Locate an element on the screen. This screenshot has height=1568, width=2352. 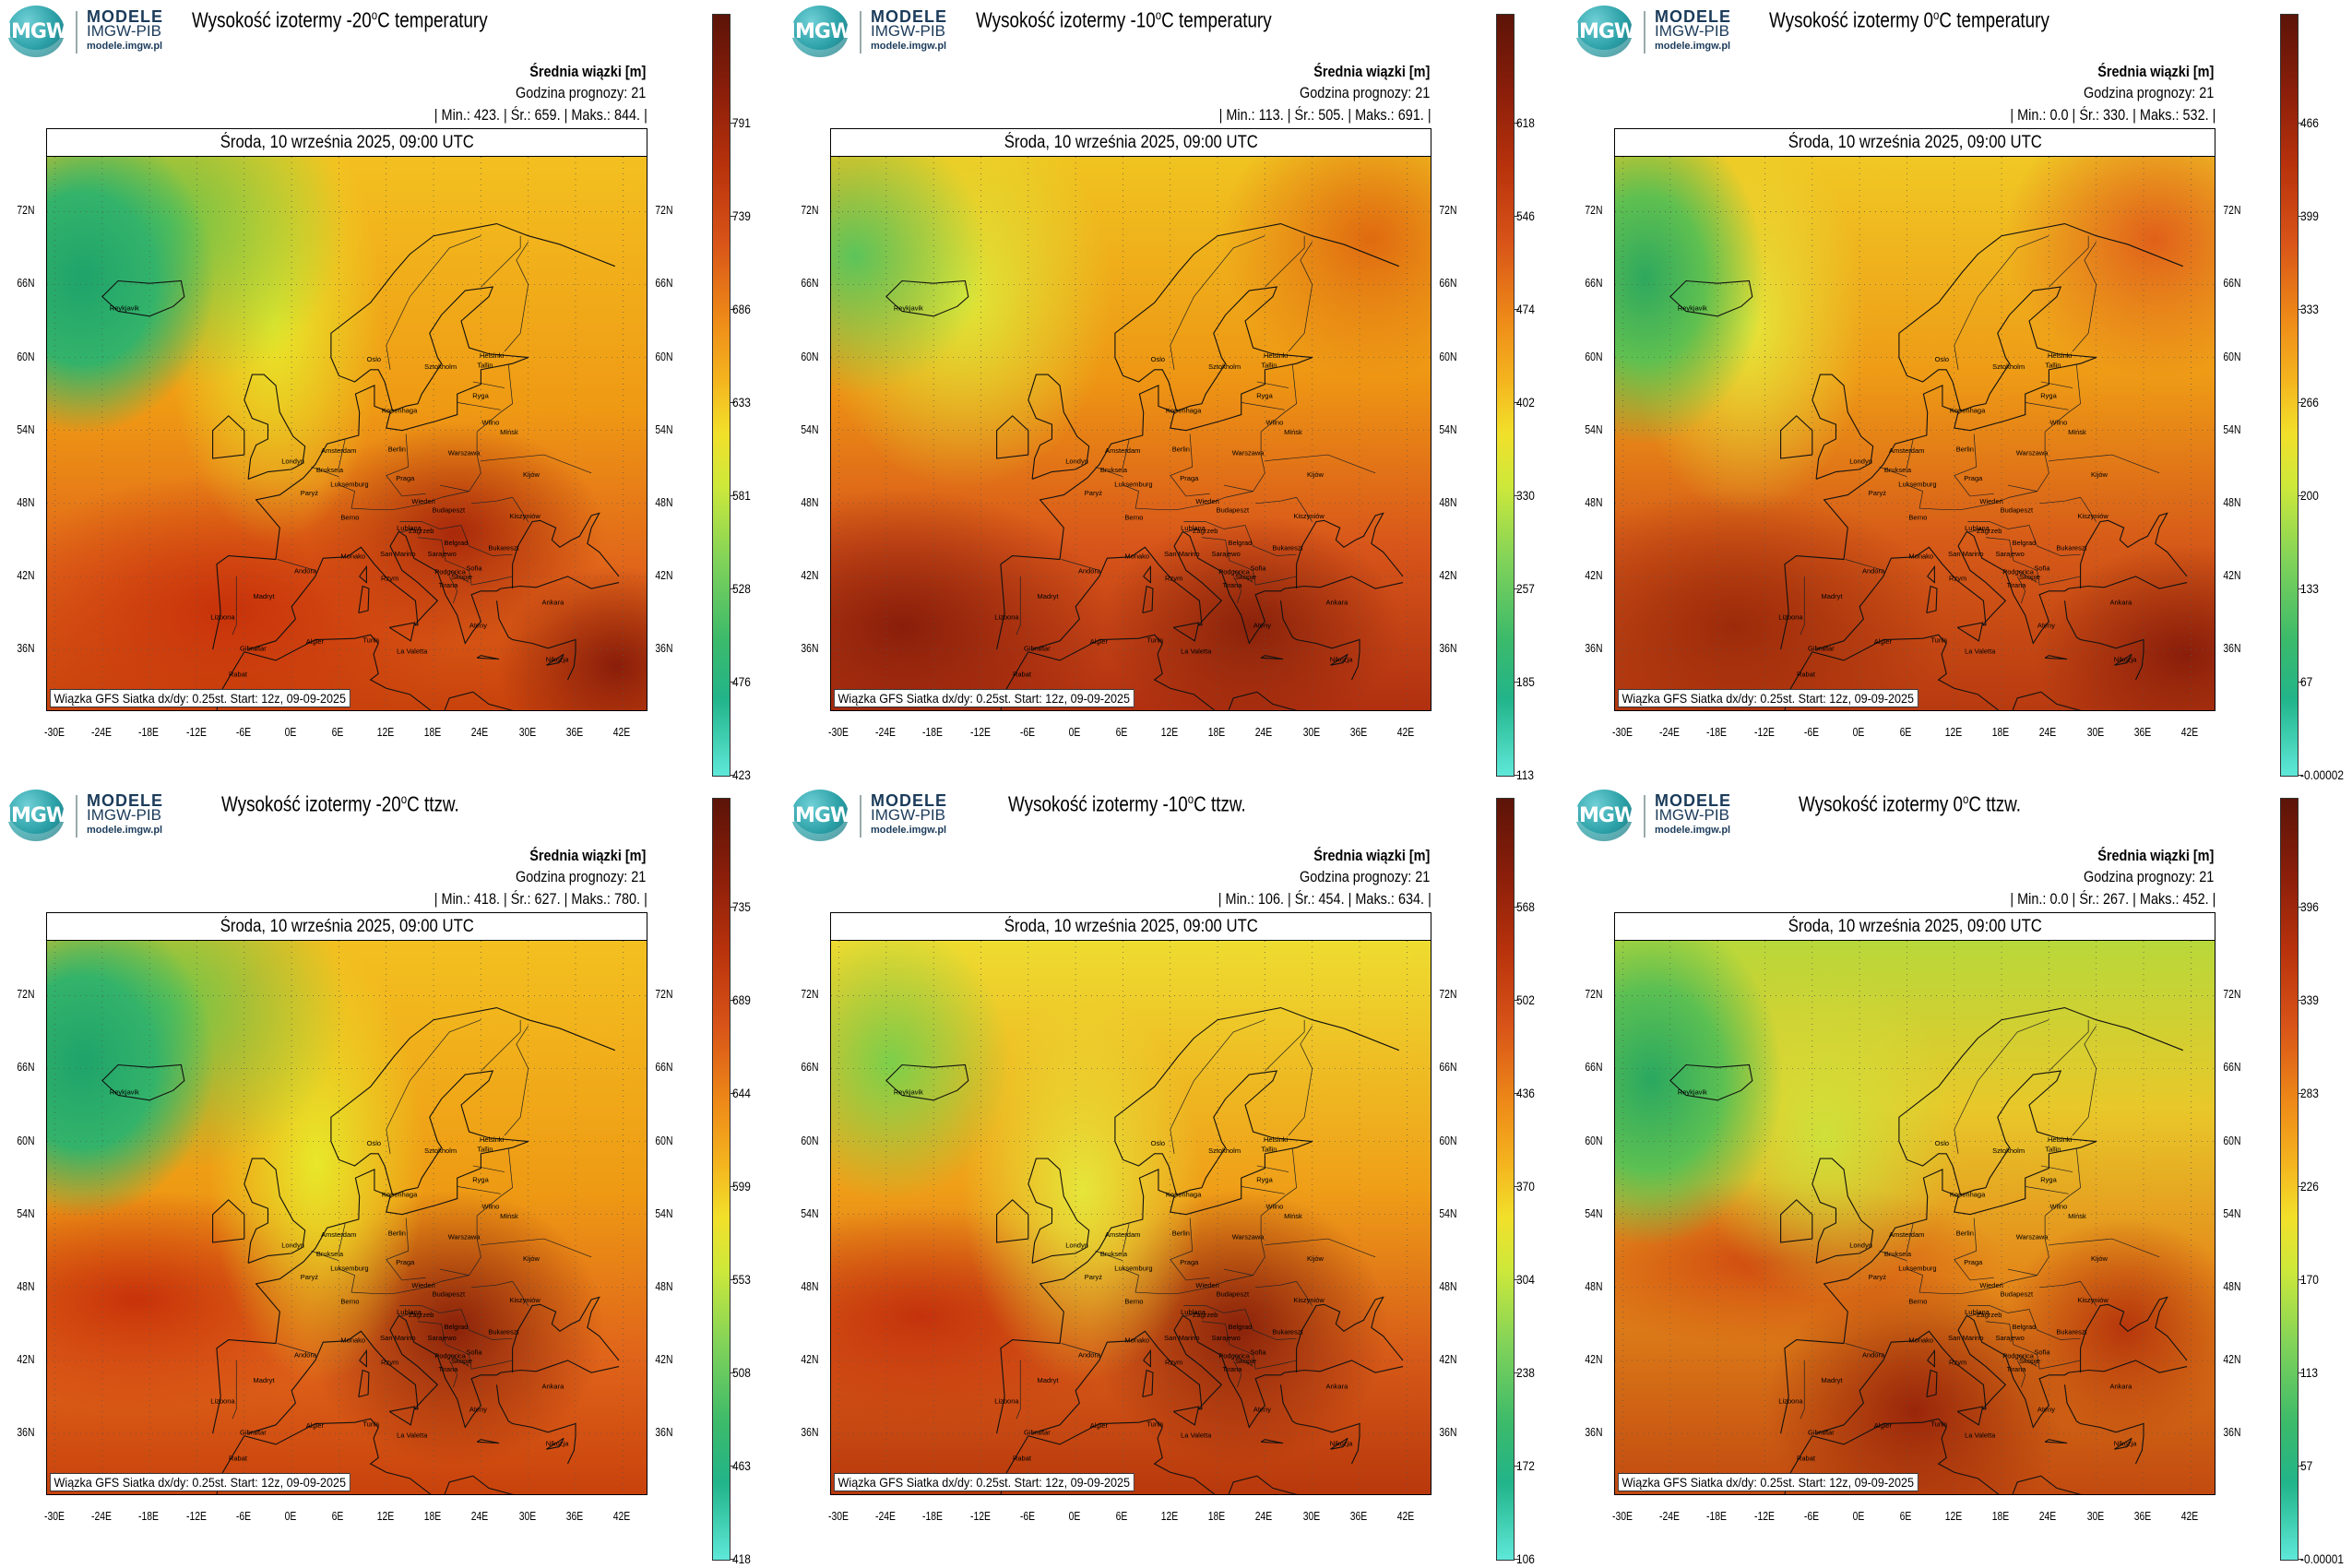
colorbar-tick-label: 266 is located at coordinates (2309, 402).